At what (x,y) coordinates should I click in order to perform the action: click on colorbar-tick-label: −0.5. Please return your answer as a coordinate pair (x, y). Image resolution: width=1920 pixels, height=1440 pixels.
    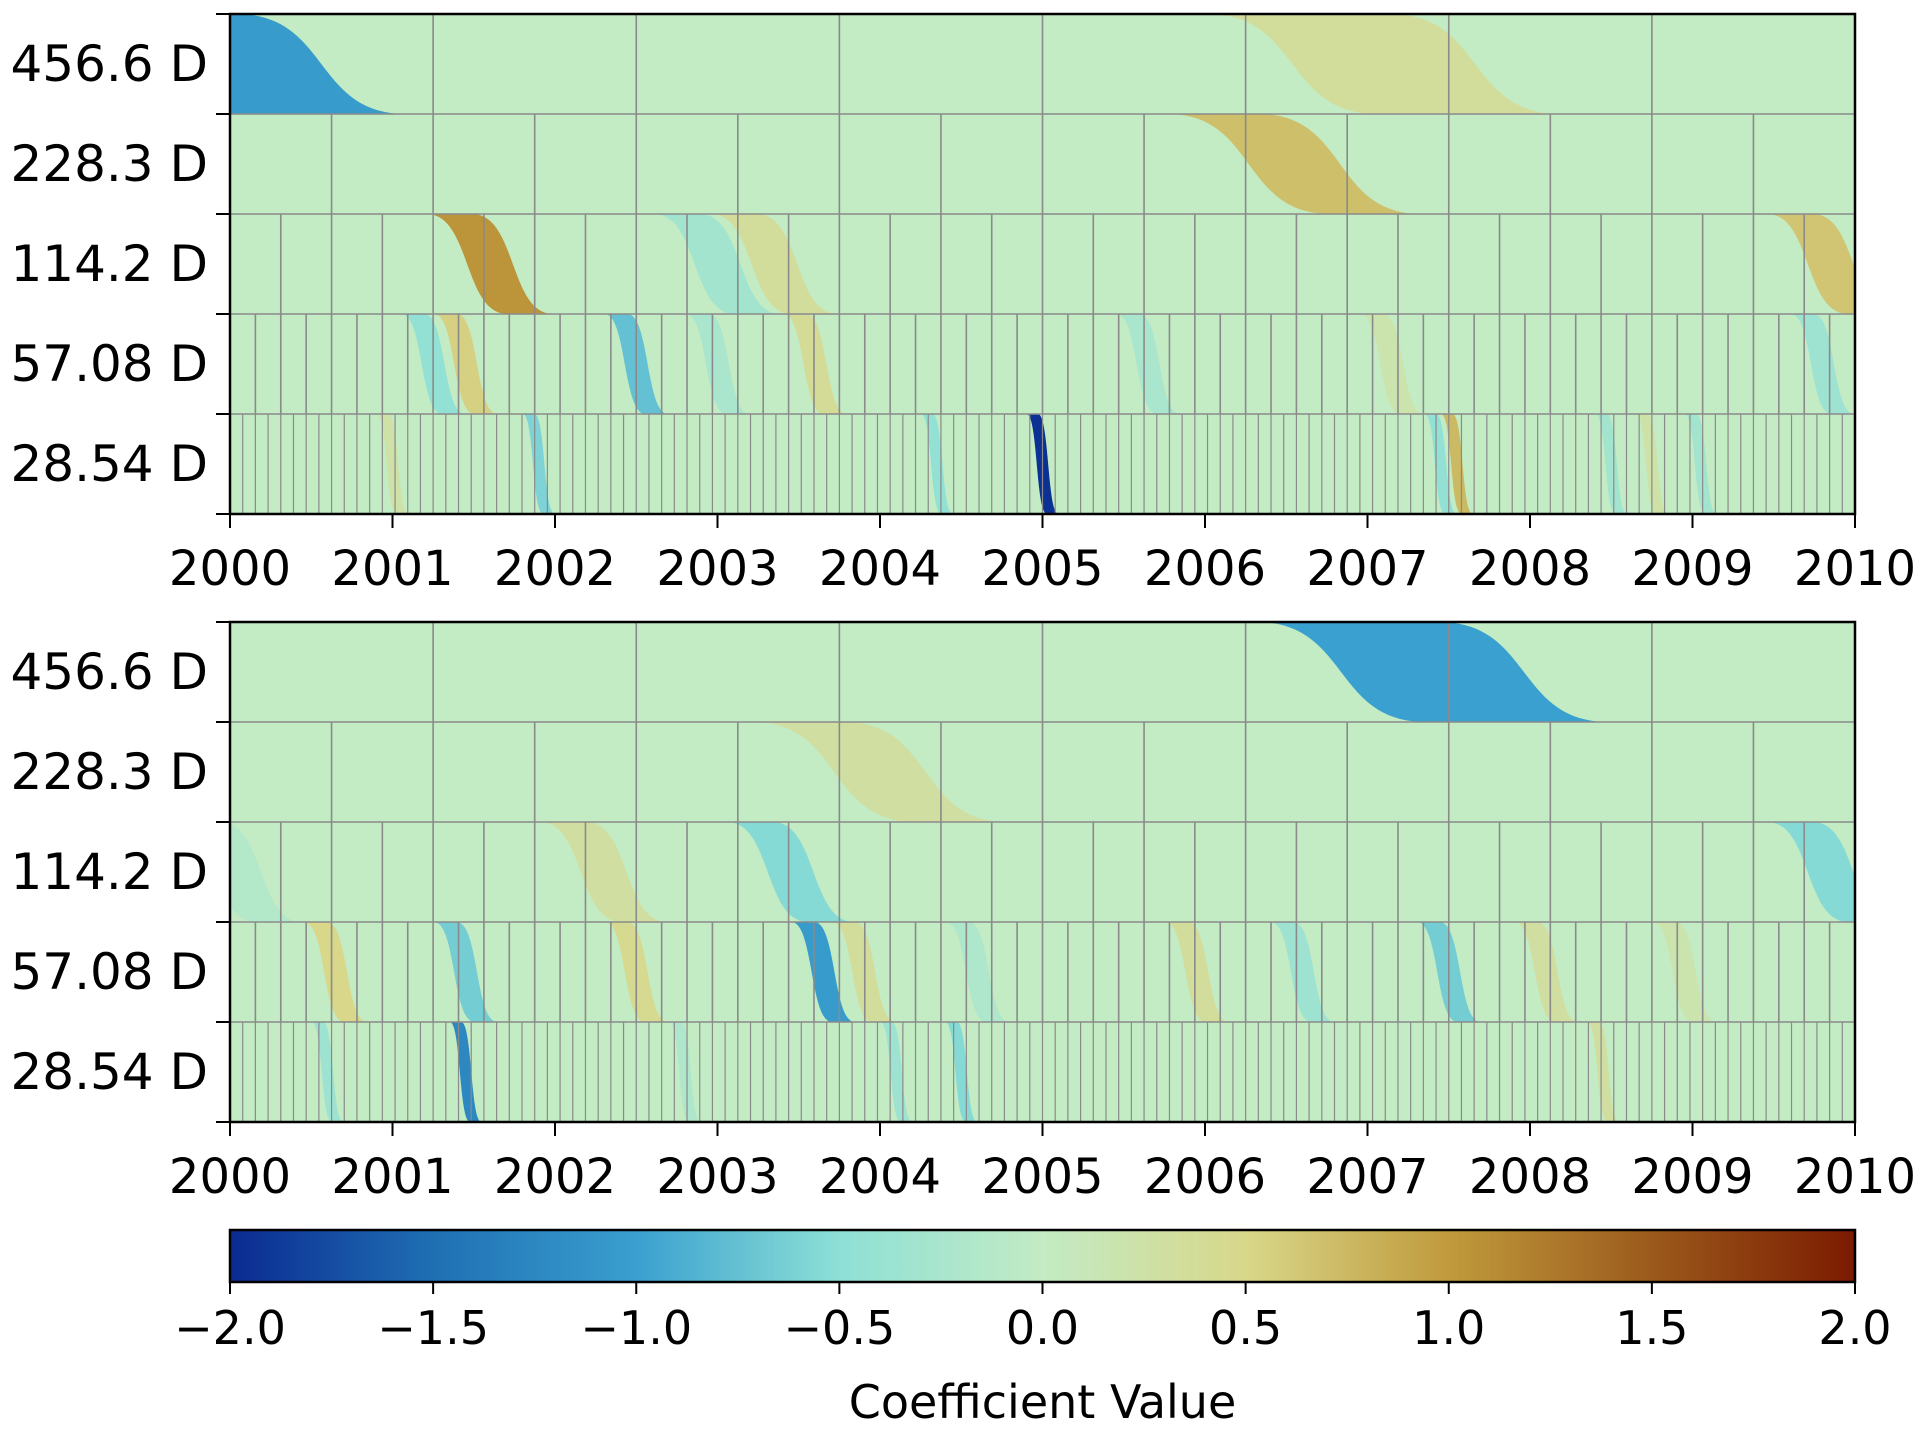
    Looking at the image, I should click on (840, 1328).